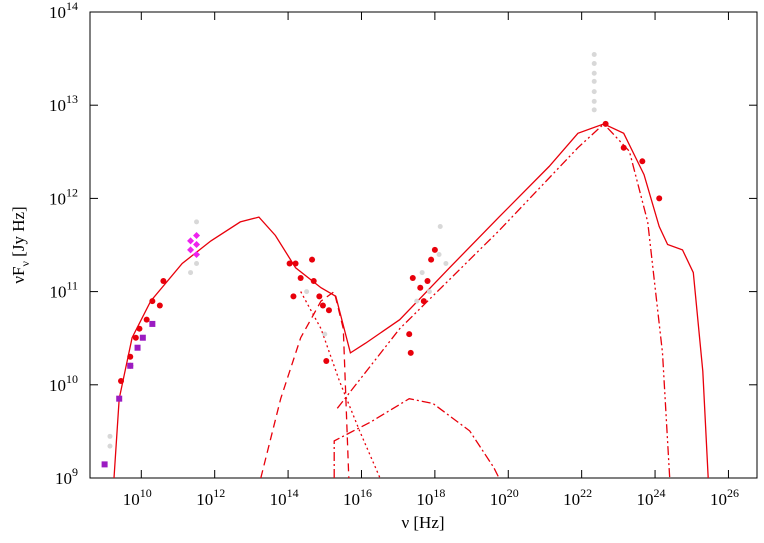 This screenshot has height=543, width=764. I want to click on y-axis-label: νFν [Jy Hz], so click(20, 244).